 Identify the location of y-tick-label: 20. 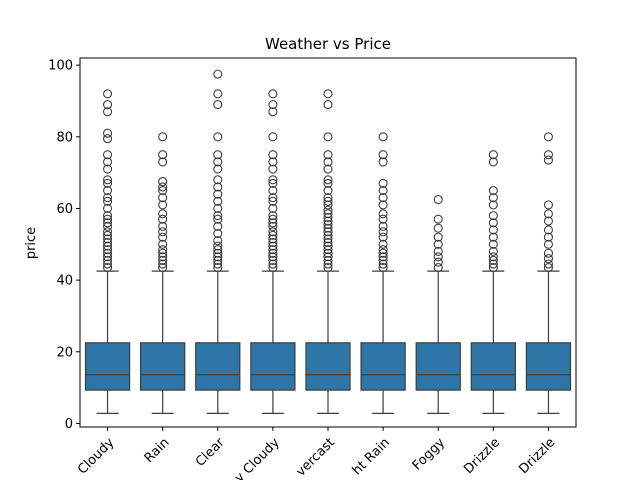
(64, 352).